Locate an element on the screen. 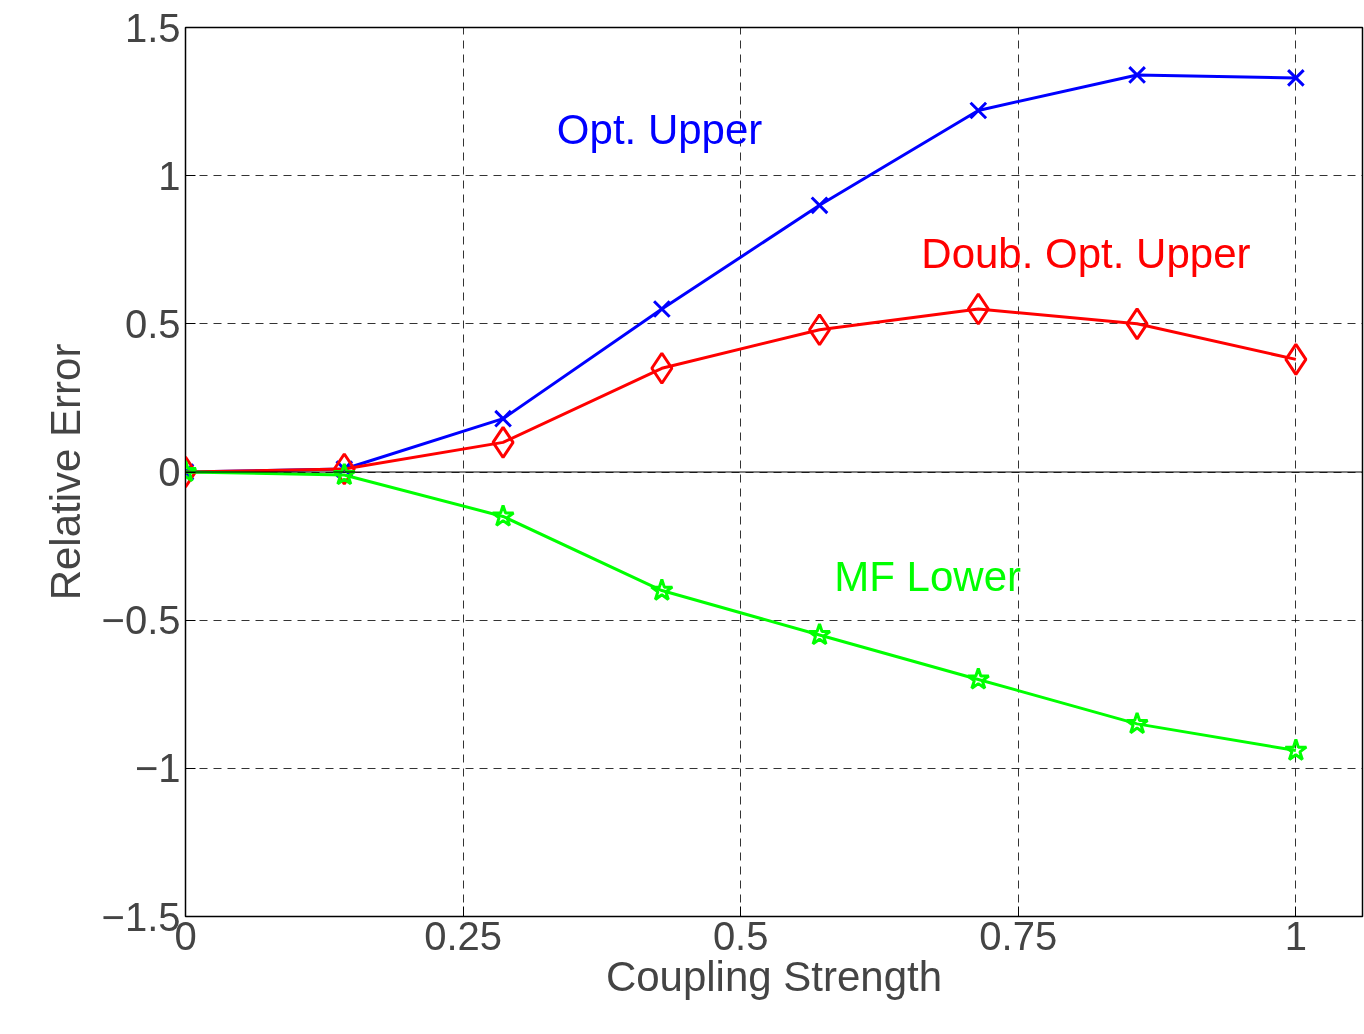 The height and width of the screenshot is (1034, 1364). x-tick-label: 1 is located at coordinates (1295, 935).